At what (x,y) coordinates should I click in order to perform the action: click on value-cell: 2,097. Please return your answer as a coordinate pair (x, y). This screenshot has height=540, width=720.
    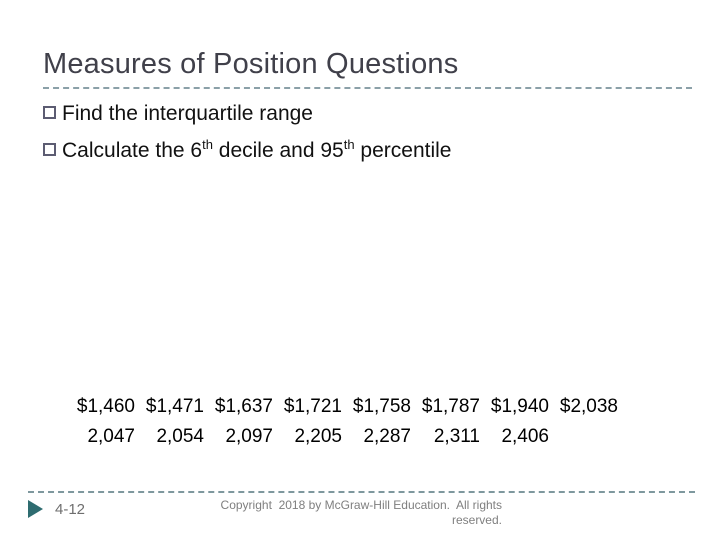
    Looking at the image, I should click on (249, 436).